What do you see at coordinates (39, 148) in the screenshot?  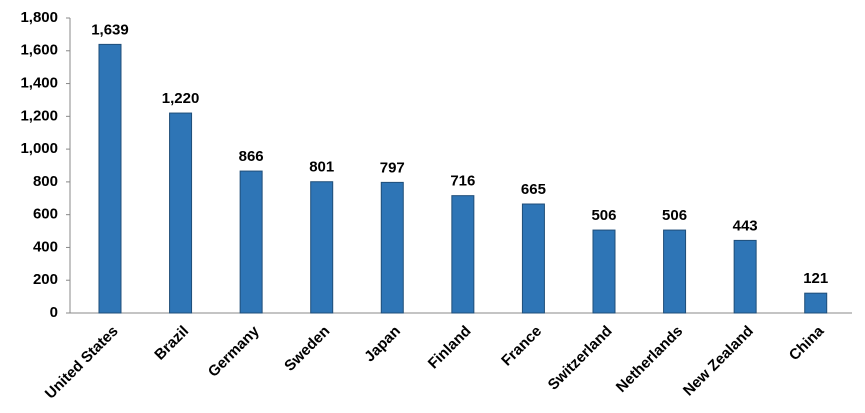 I see `y-tick-label: 1,000` at bounding box center [39, 148].